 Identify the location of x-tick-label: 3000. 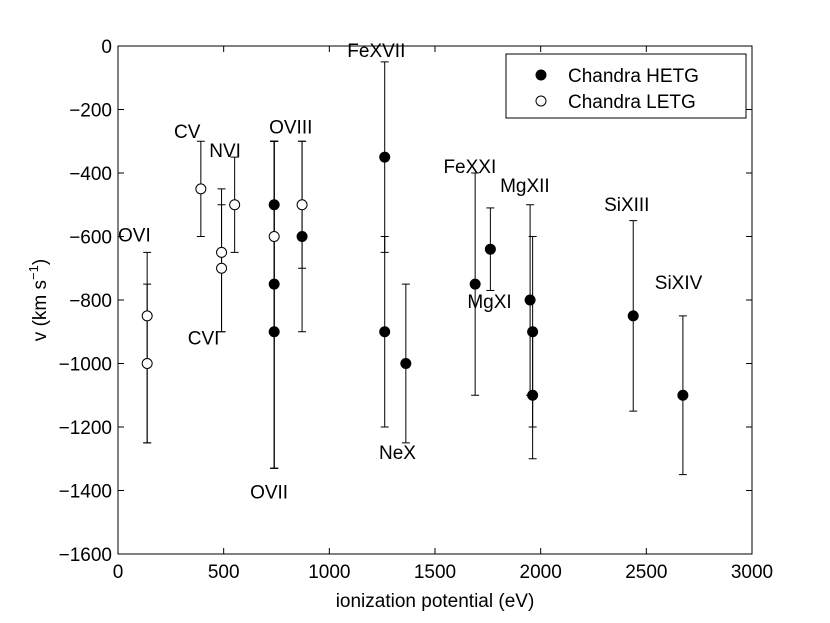
(752, 572).